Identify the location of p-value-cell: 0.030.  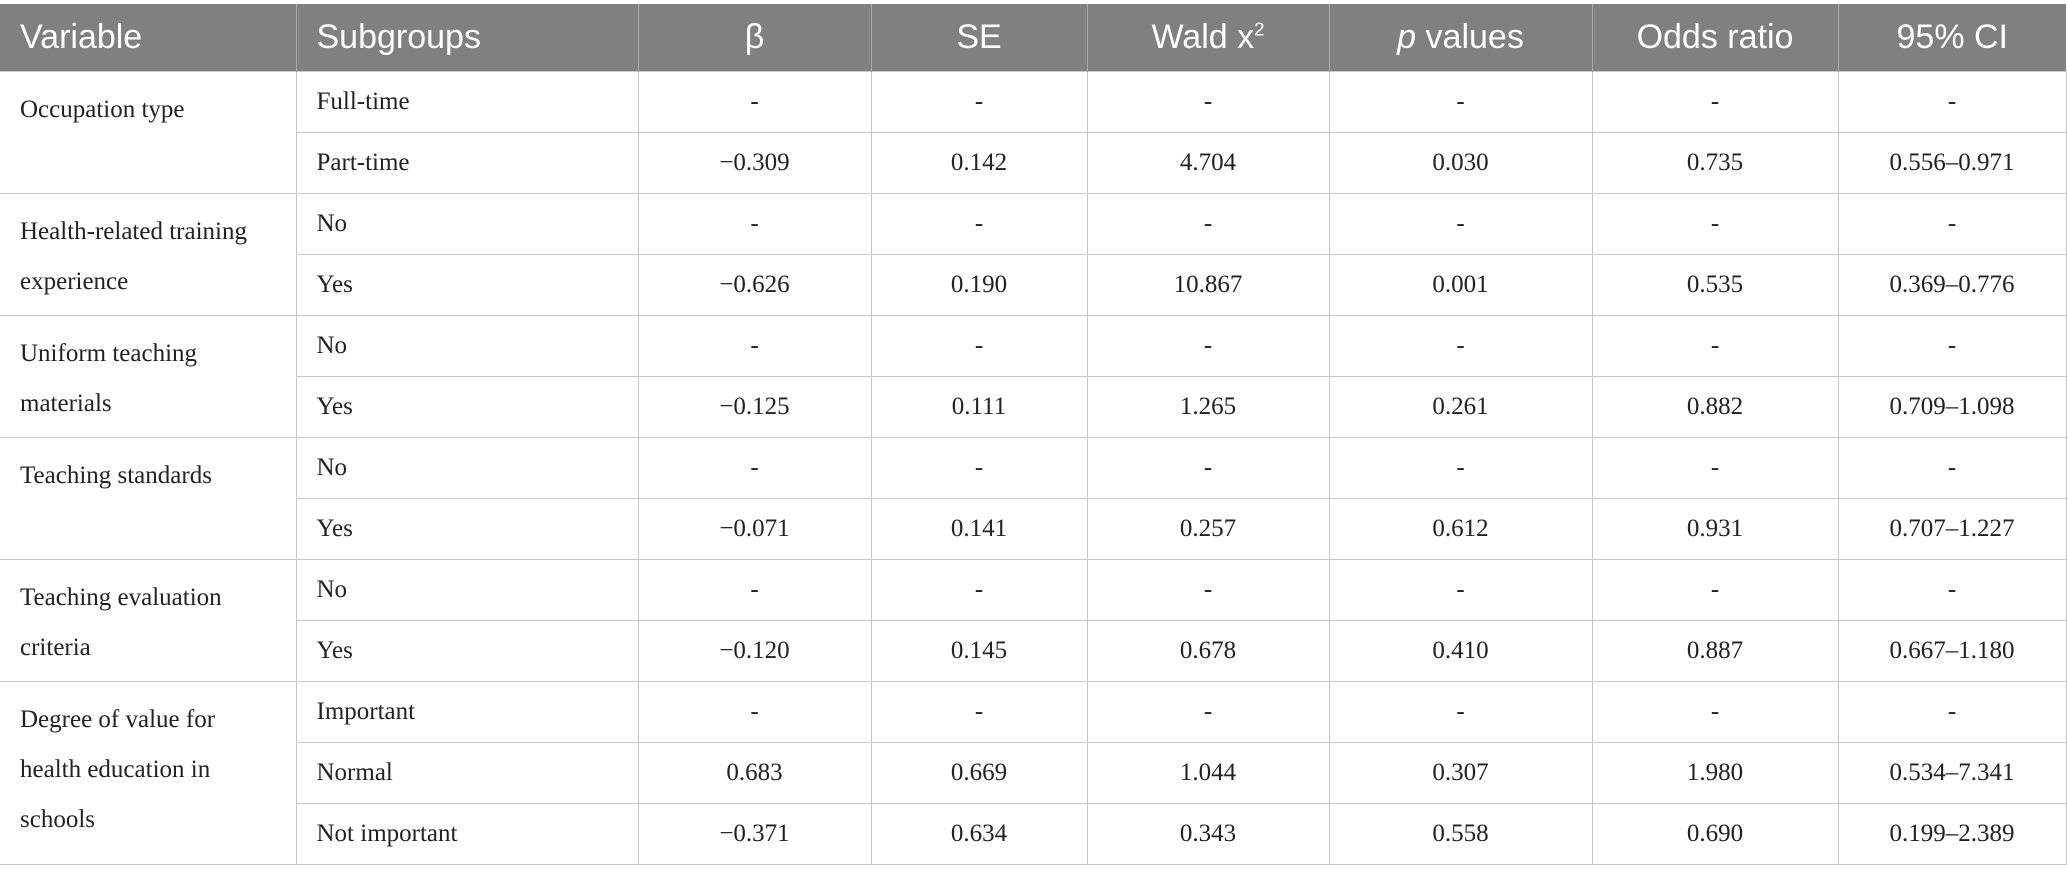
(1460, 163).